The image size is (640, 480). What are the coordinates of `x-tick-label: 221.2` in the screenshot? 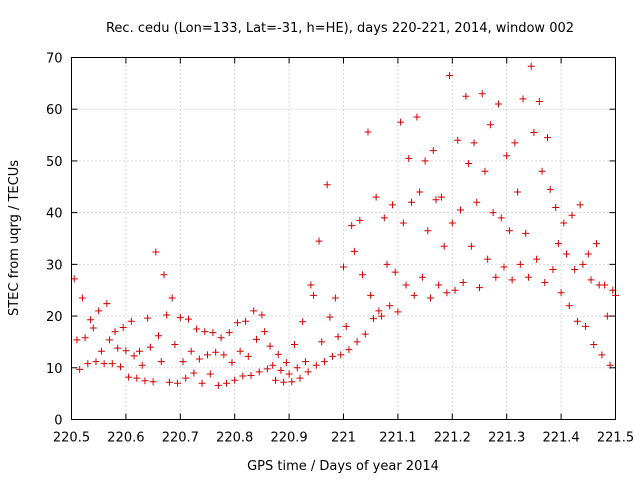 It's located at (452, 438).